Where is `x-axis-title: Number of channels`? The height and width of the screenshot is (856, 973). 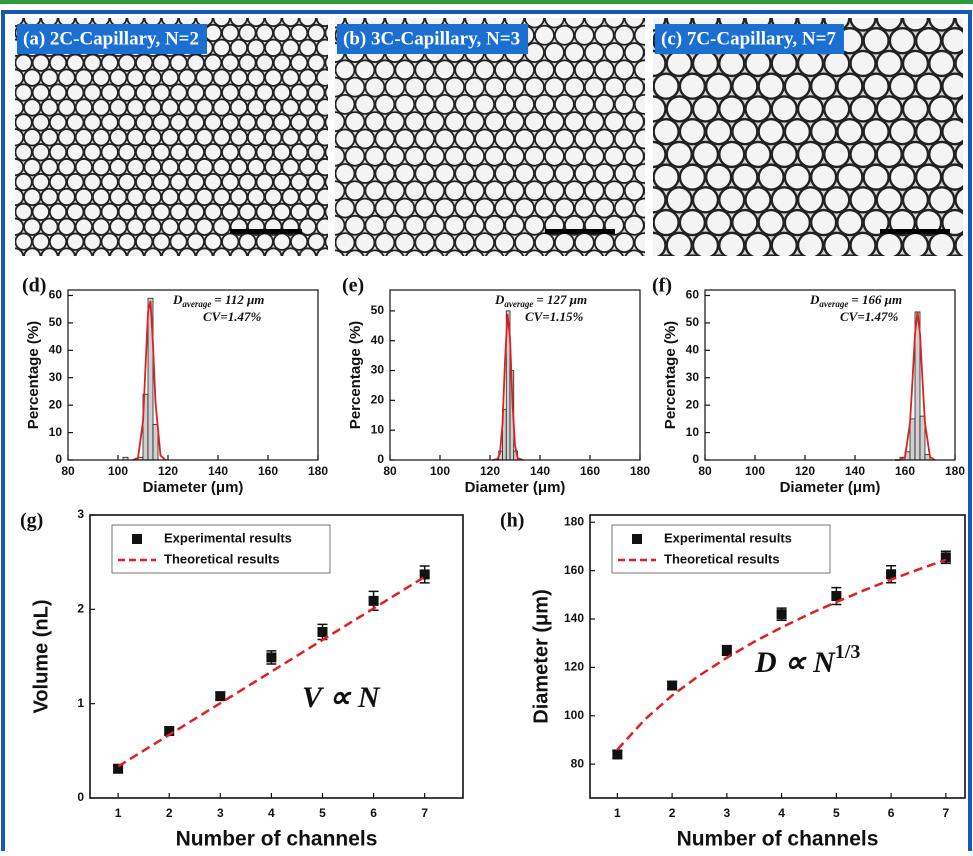 x-axis-title: Number of channels is located at coordinates (778, 839).